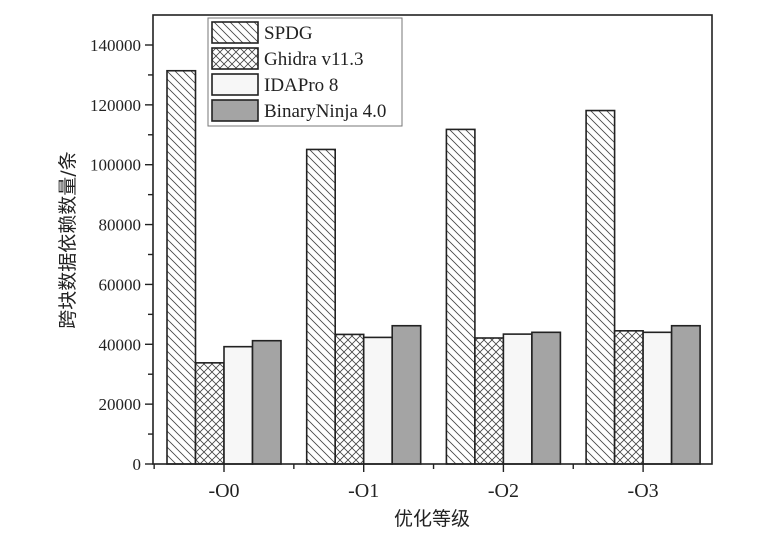 The height and width of the screenshot is (538, 761). What do you see at coordinates (120, 344) in the screenshot?
I see `y-tick-label: 40000` at bounding box center [120, 344].